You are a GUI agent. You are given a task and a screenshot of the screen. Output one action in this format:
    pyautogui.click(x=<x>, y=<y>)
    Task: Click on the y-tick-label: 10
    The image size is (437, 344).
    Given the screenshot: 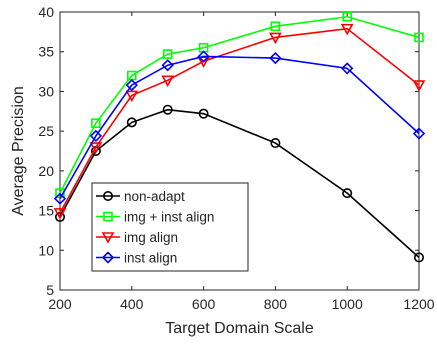 What is the action you would take?
    pyautogui.click(x=46, y=250)
    